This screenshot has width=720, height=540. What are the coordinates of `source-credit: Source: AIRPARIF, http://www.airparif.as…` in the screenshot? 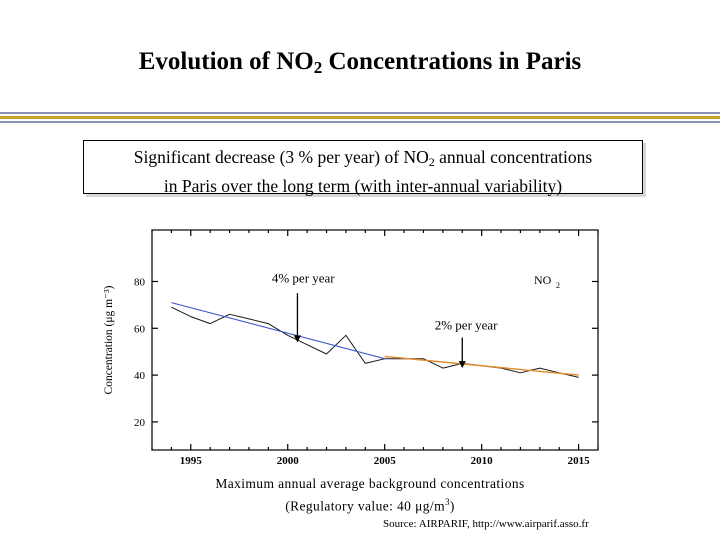 It's located at (486, 524).